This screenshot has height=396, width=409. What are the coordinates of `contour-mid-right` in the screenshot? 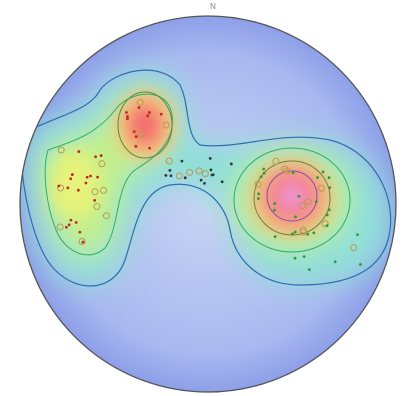 It's located at (292, 200).